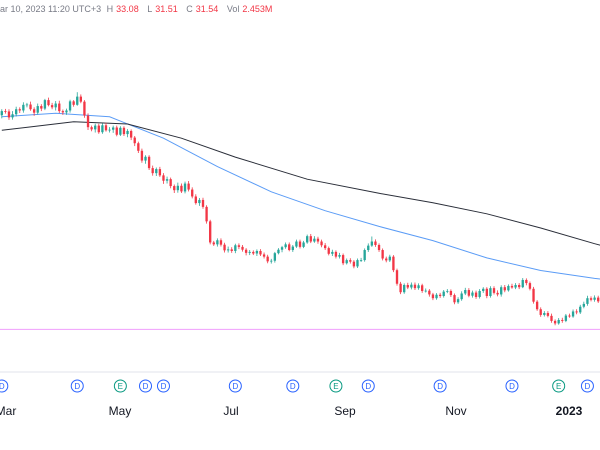  What do you see at coordinates (569, 411) in the screenshot?
I see `x-label-2023: 2023` at bounding box center [569, 411].